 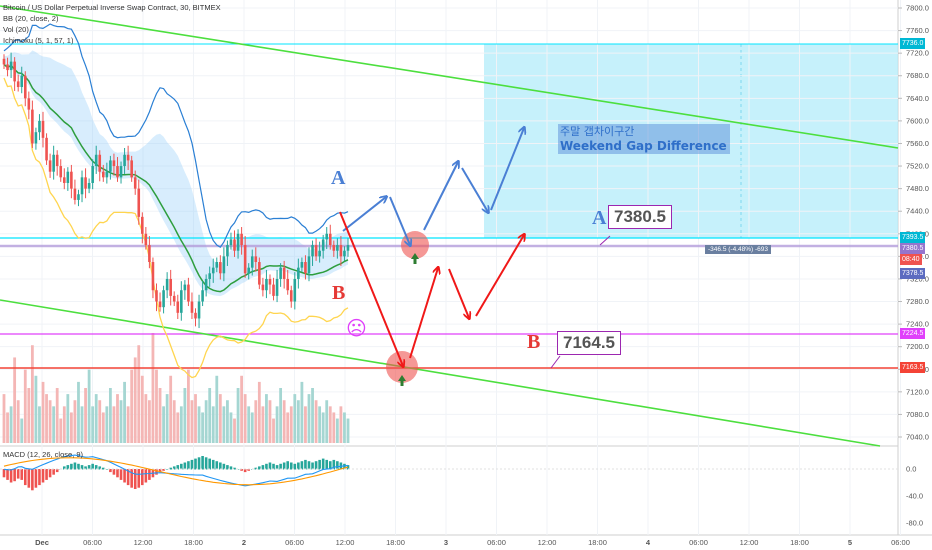 What do you see at coordinates (644, 139) in the screenshot?
I see `weekend-gap-label: 주말 갭차이구간 Weekend Gap Difference` at bounding box center [644, 139].